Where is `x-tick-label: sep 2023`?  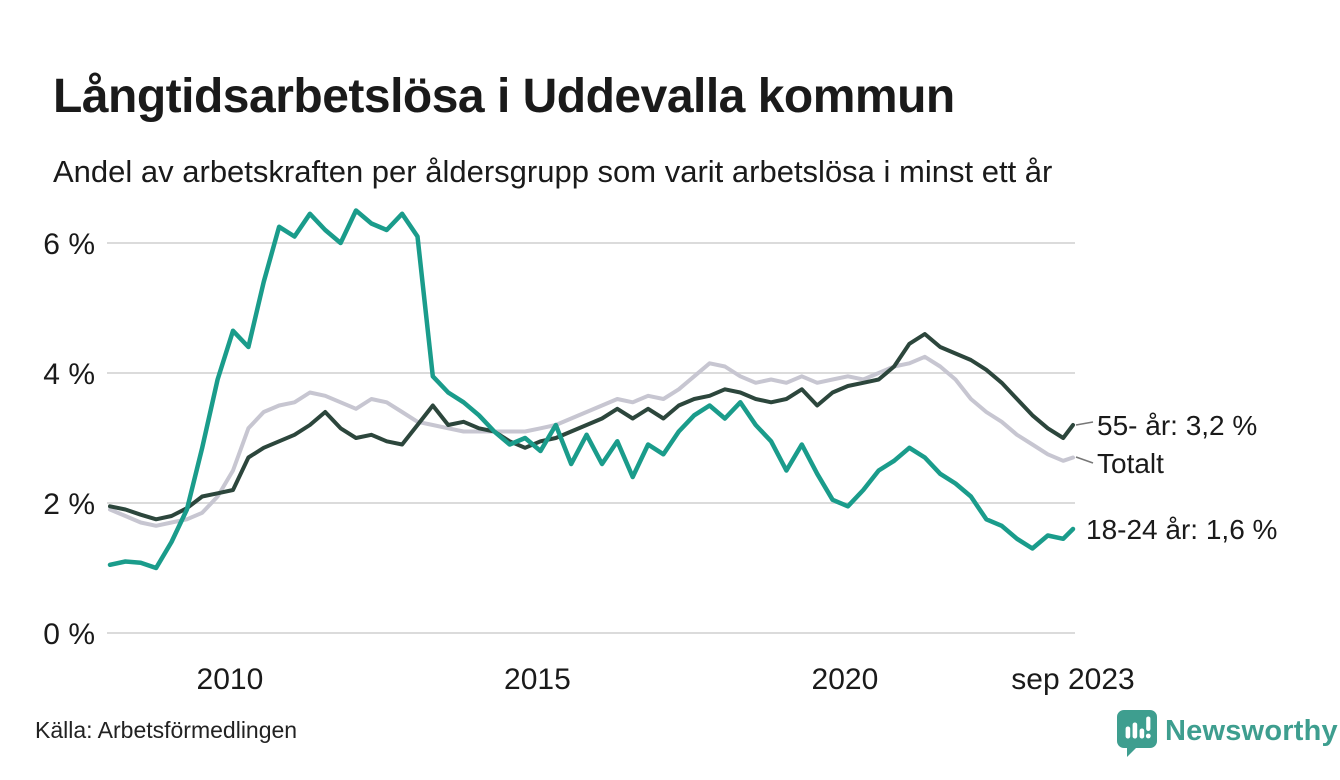
x-tick-label: sep 2023 is located at coordinates (1072, 679).